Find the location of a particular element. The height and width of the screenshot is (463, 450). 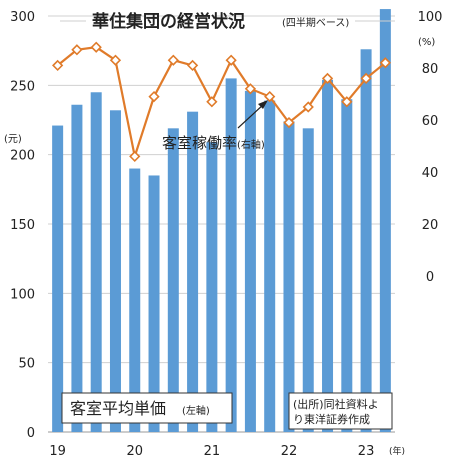

line-label-arrowhead is located at coordinates (263, 104).